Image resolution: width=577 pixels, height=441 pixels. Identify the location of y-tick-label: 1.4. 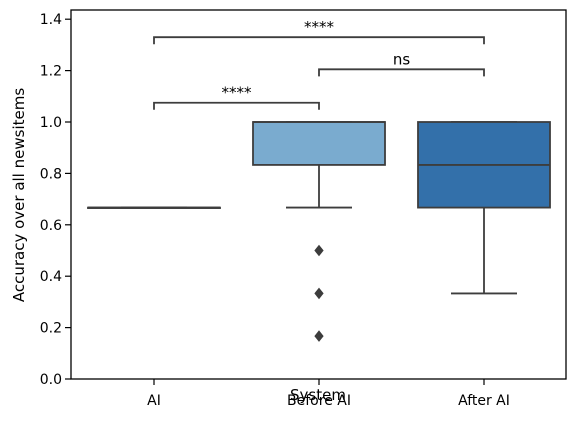
(51, 20).